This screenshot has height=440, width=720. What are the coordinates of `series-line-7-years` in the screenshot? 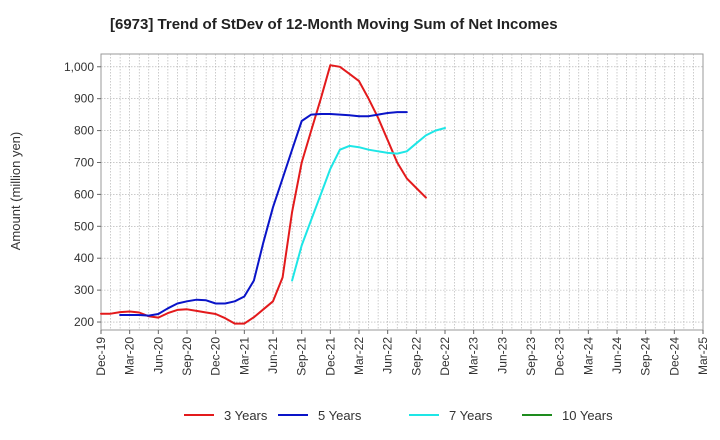 It's located at (368, 204).